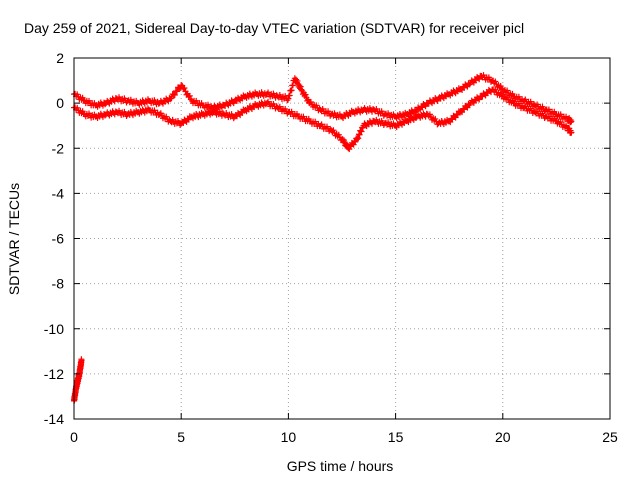 Image resolution: width=640 pixels, height=480 pixels. Describe the element at coordinates (181, 437) in the screenshot. I see `x-tick-label: 5` at that location.